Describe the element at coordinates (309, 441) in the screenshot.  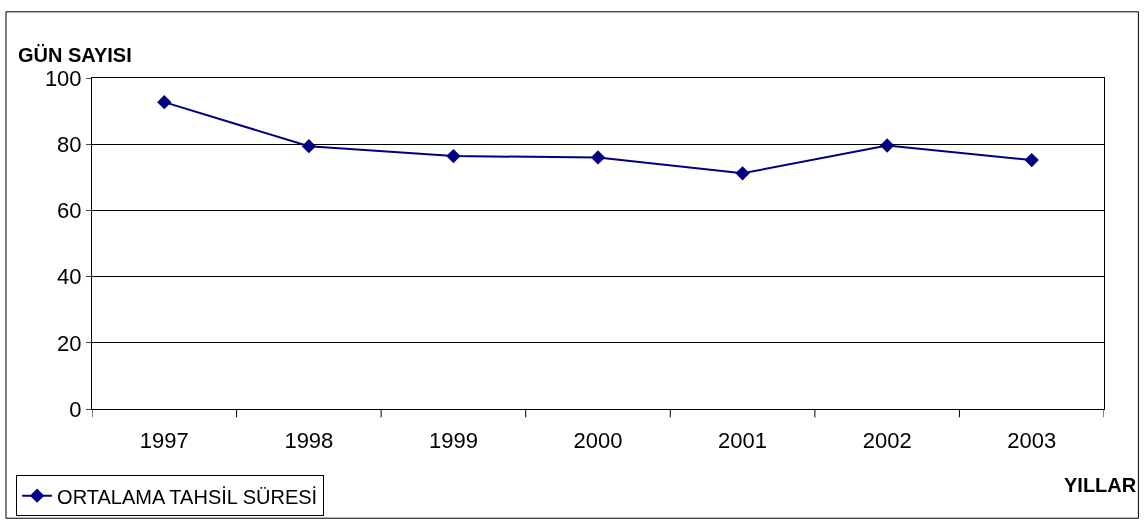
I see `x-tick-label: 1998` at that location.